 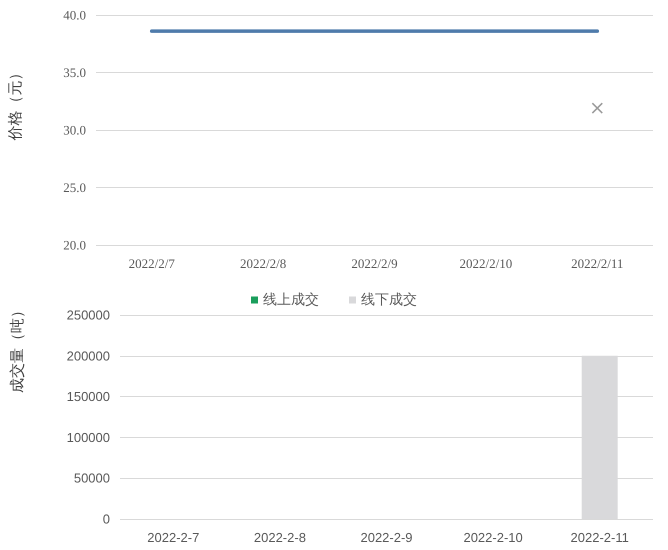 What do you see at coordinates (88, 356) in the screenshot?
I see `y-tick-label: 200000` at bounding box center [88, 356].